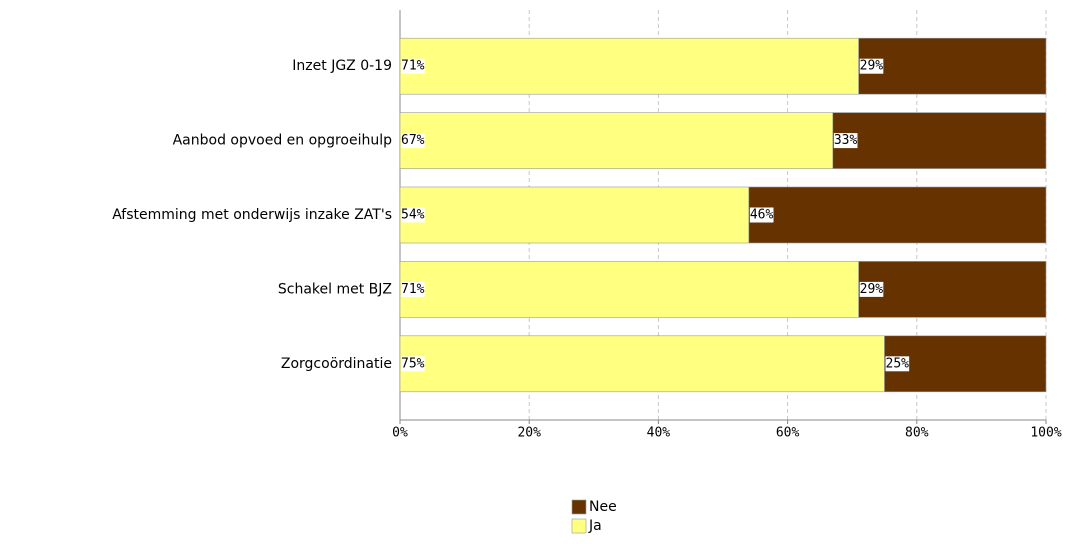 The image size is (1073, 544). I want to click on value-label-group: 46%, so click(761, 215).